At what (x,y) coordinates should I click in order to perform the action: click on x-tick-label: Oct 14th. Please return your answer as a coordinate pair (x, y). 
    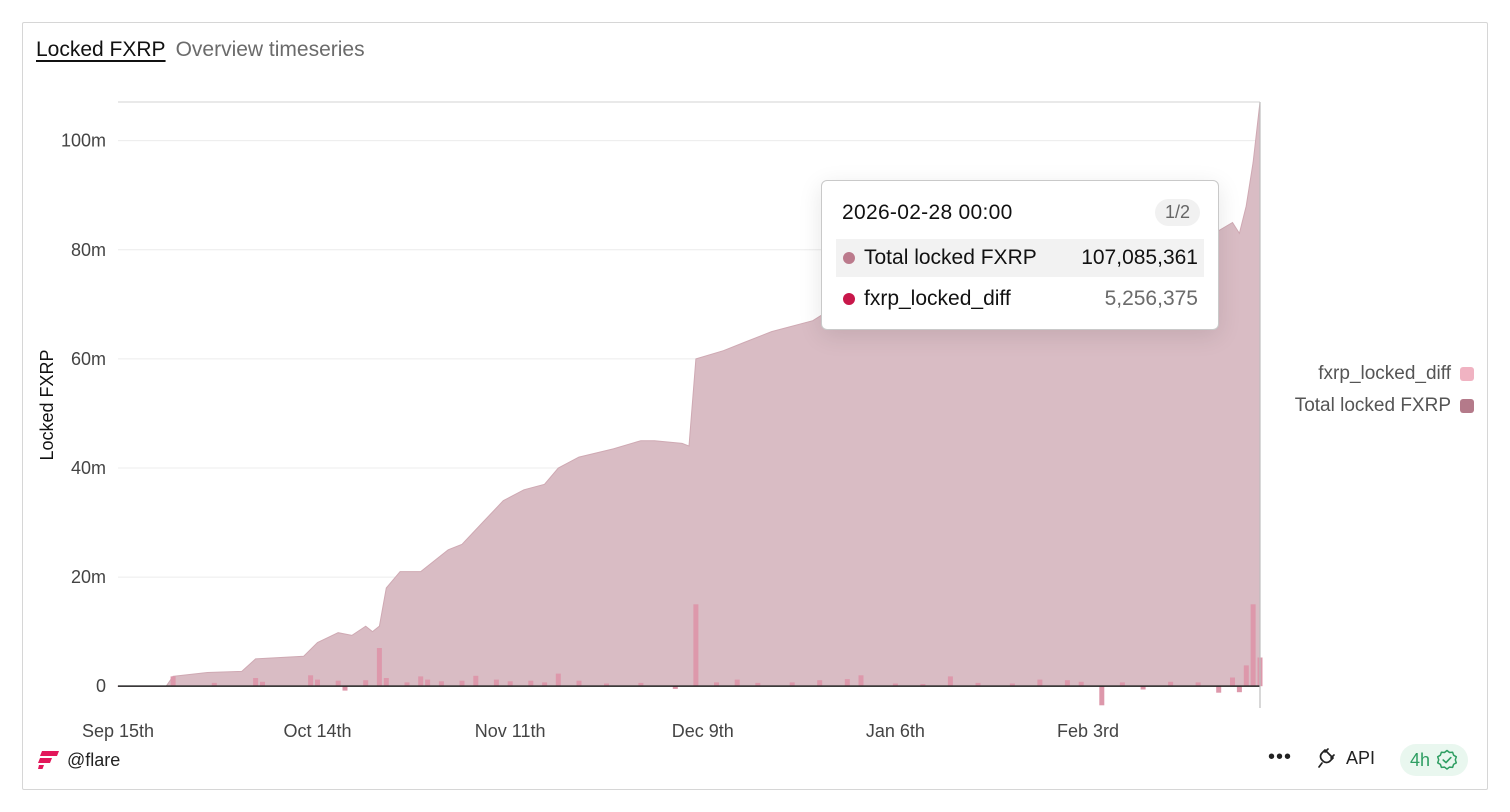
    Looking at the image, I should click on (317, 731).